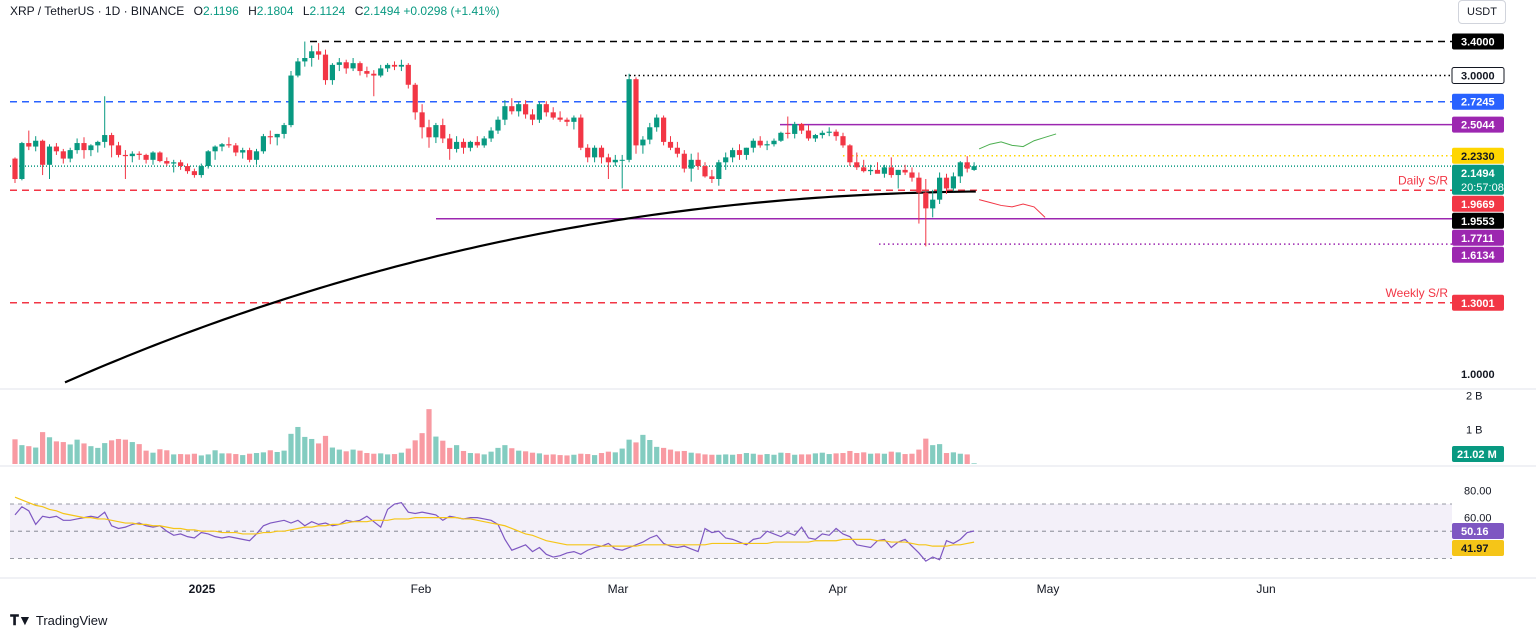 The width and height of the screenshot is (1536, 641). I want to click on currency-unit-button: USDT, so click(1482, 12).